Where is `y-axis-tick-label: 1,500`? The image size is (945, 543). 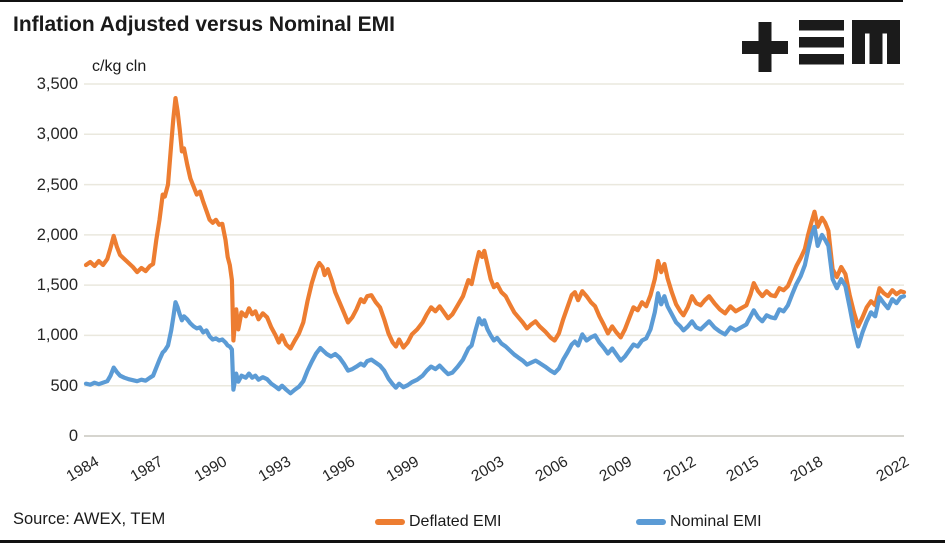 y-axis-tick-label: 1,500 is located at coordinates (57, 285).